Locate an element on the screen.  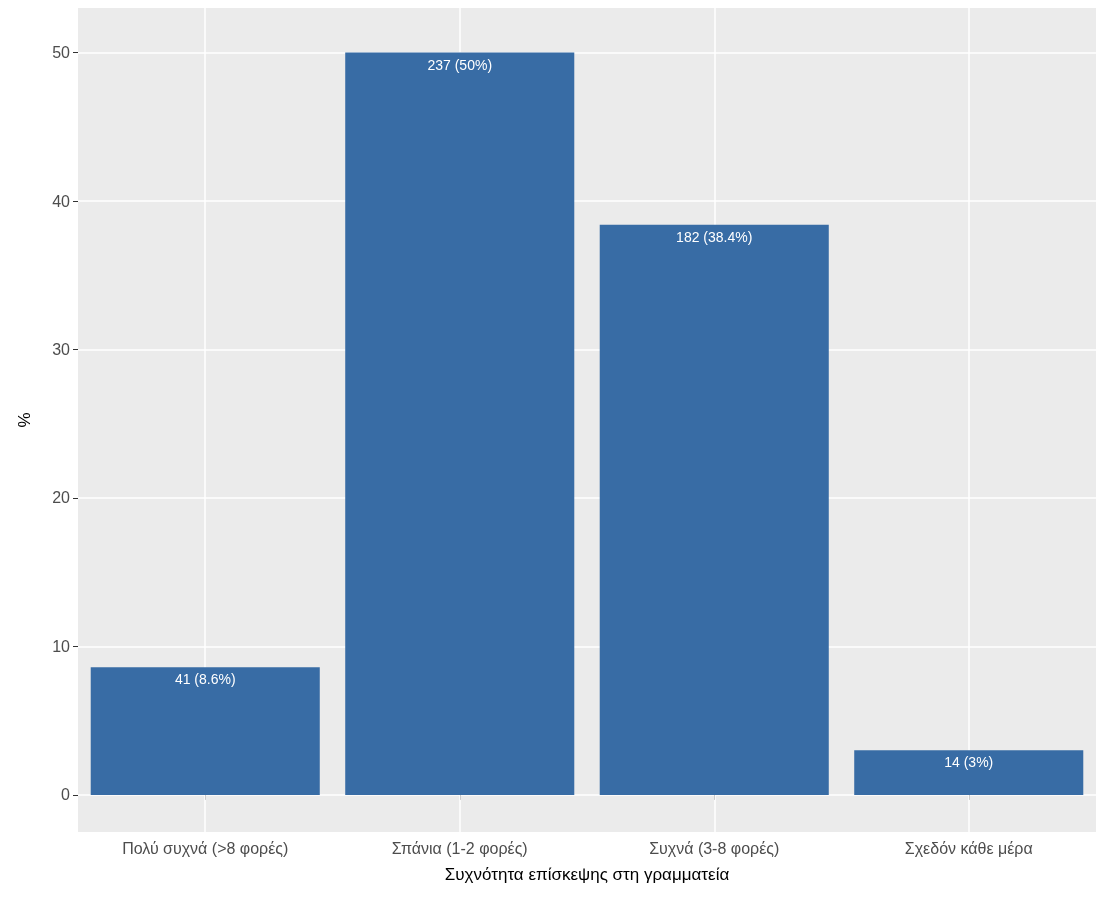
y-tick-label: 20 is located at coordinates (61, 498).